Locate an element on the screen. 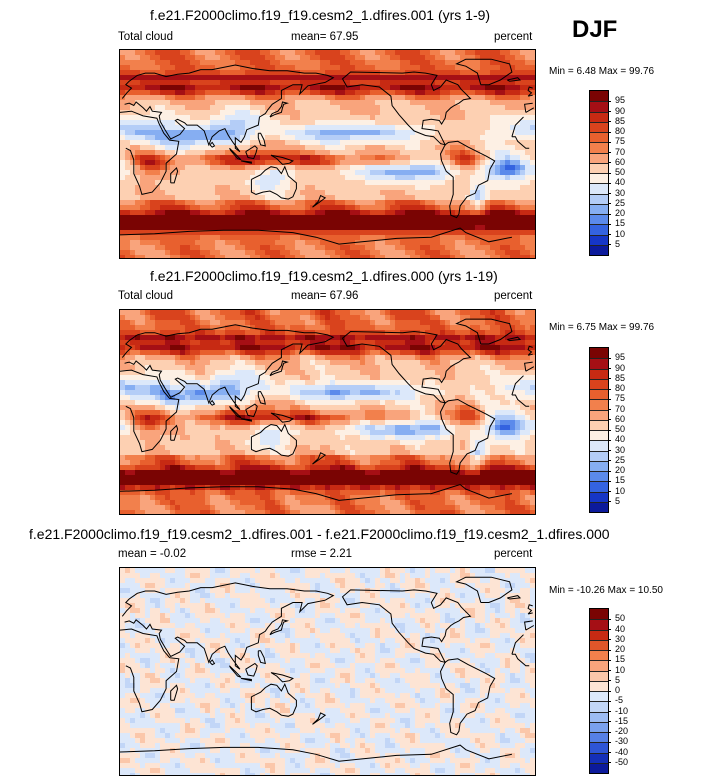 The image size is (718, 781). panel1-colorbar-label: 90 is located at coordinates (620, 110).